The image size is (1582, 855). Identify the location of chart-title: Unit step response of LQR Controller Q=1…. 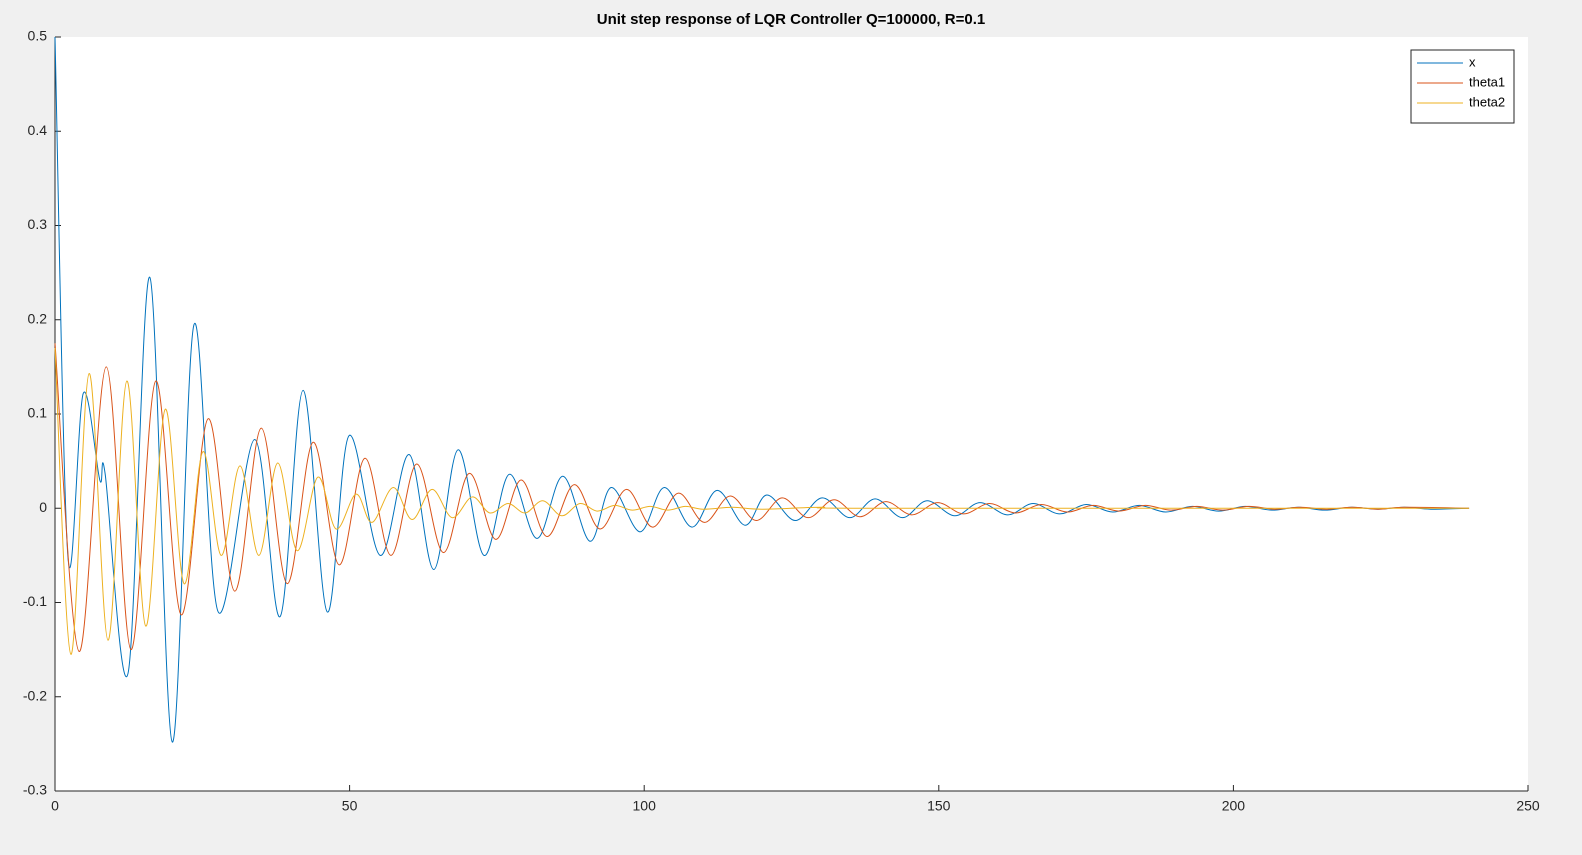
(791, 19).